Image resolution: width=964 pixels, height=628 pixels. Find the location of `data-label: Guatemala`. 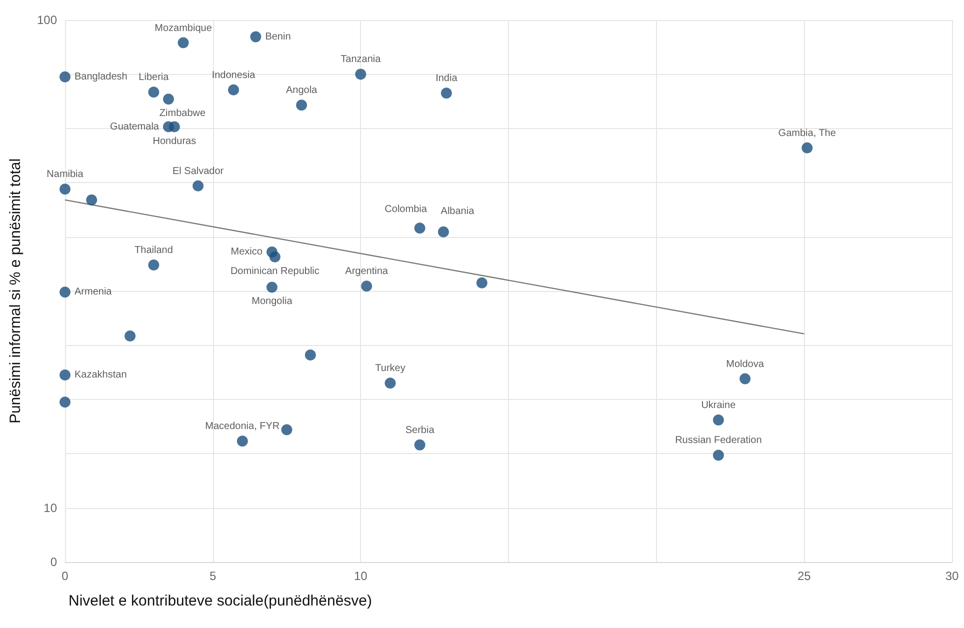

data-label: Guatemala is located at coordinates (135, 126).